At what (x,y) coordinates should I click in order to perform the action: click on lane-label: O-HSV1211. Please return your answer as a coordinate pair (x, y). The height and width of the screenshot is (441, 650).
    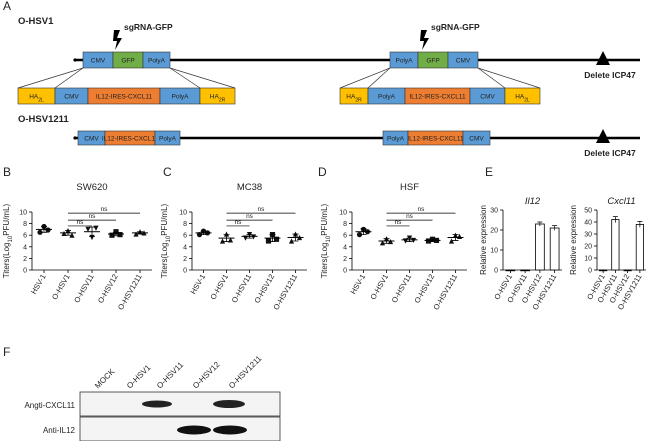
    Looking at the image, I should click on (245, 372).